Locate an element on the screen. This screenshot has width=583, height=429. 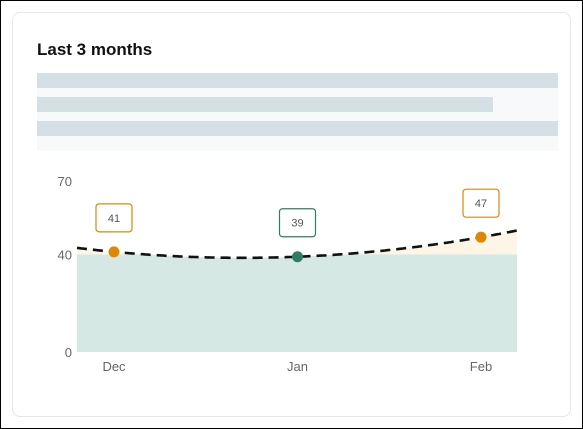
x-tick-label: Dec is located at coordinates (114, 366).